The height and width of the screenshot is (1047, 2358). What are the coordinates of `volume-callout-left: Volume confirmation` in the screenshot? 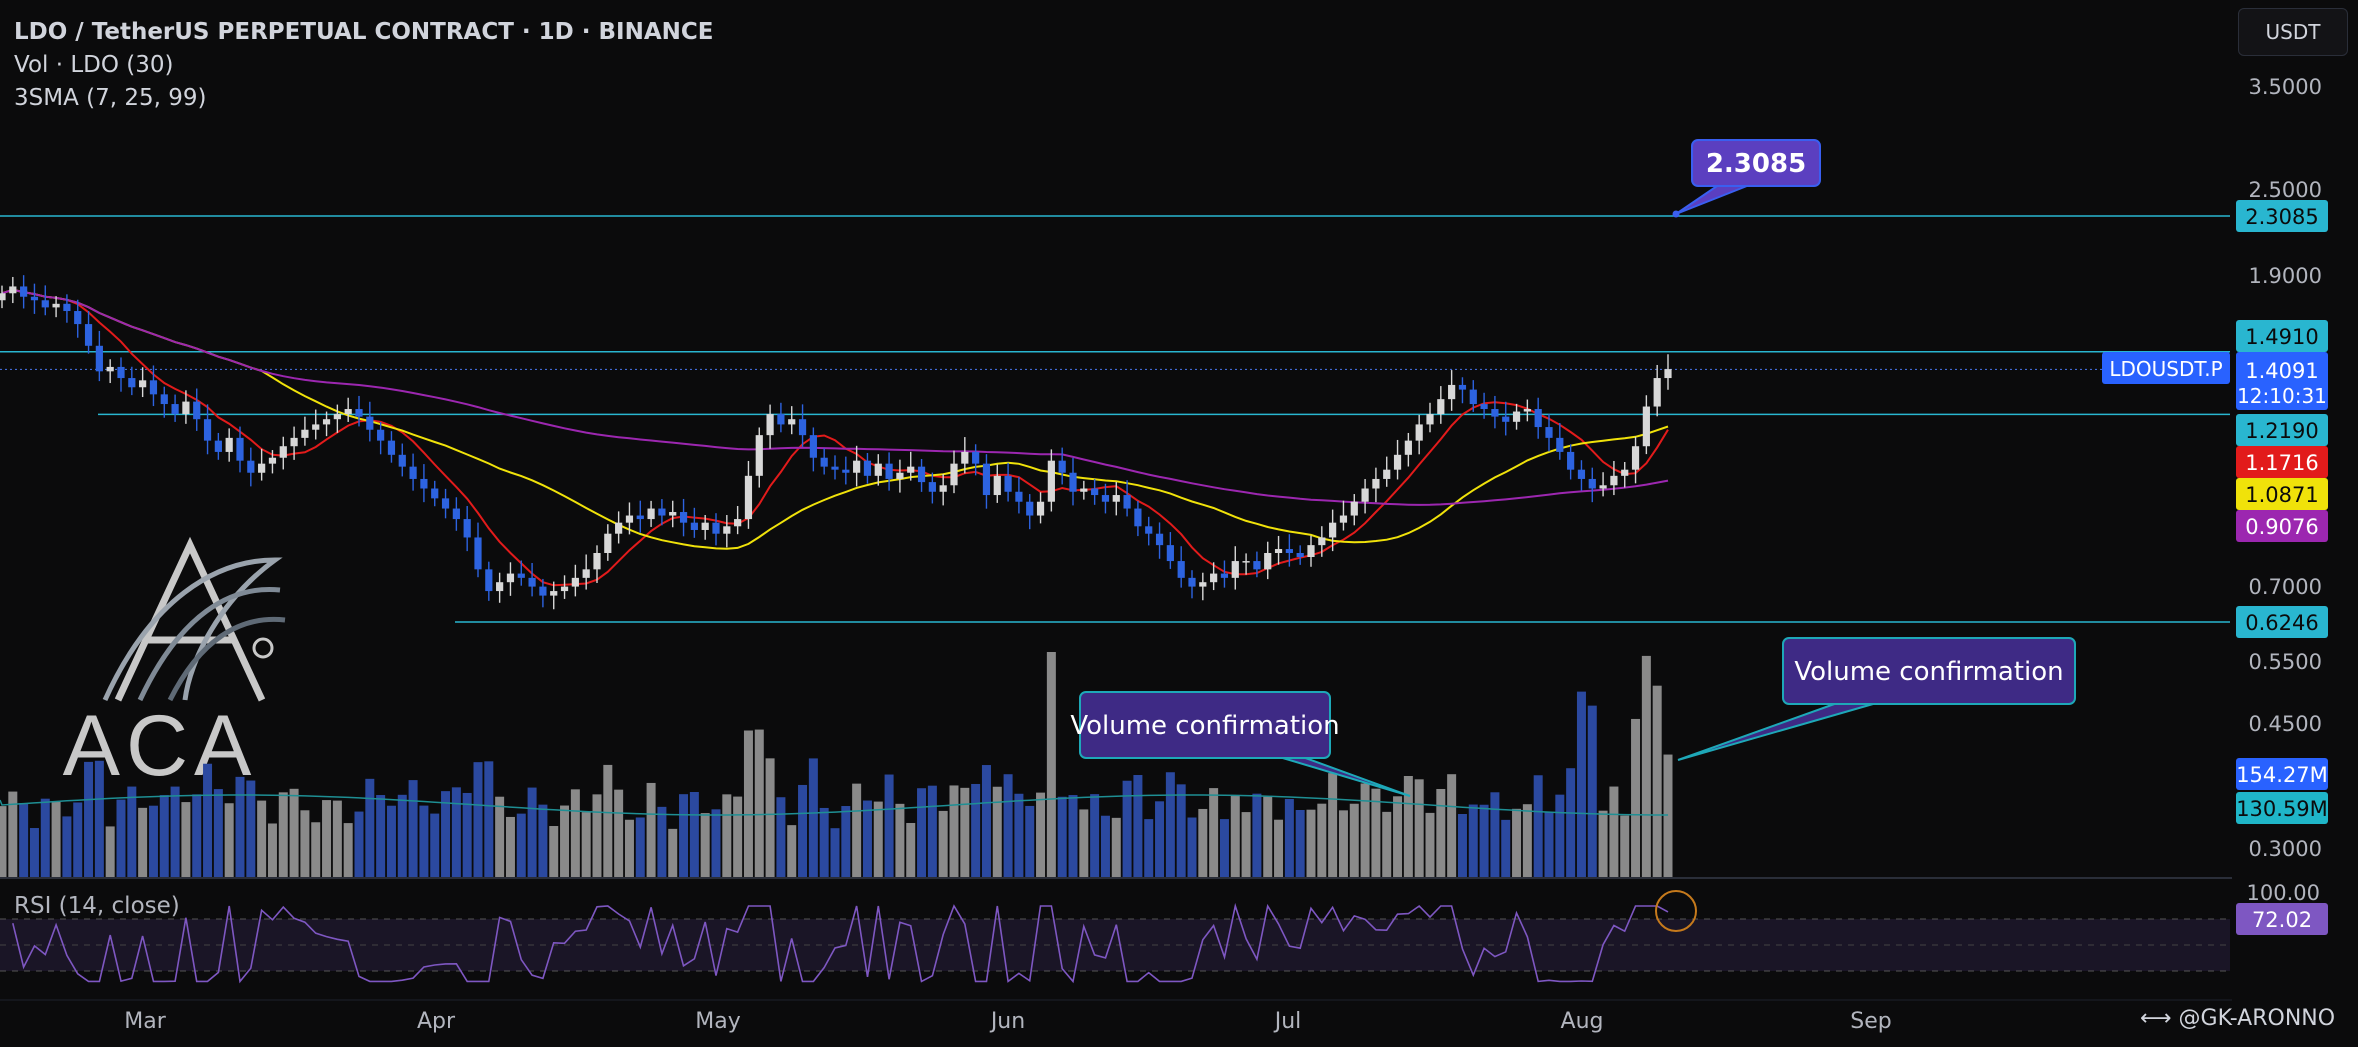 It's located at (1240, 744).